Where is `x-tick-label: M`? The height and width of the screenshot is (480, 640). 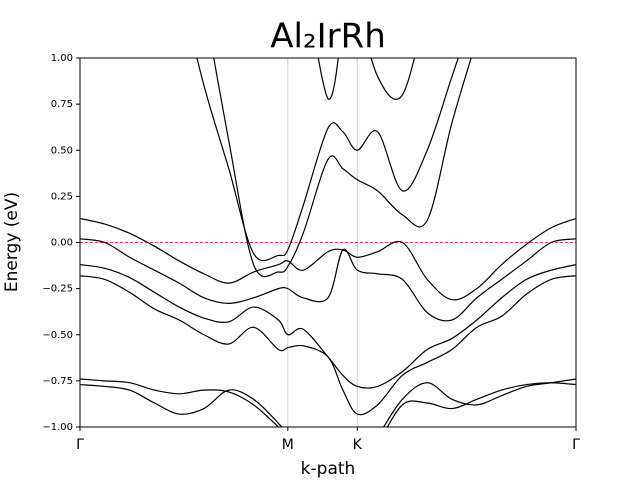 x-tick-label: M is located at coordinates (288, 445).